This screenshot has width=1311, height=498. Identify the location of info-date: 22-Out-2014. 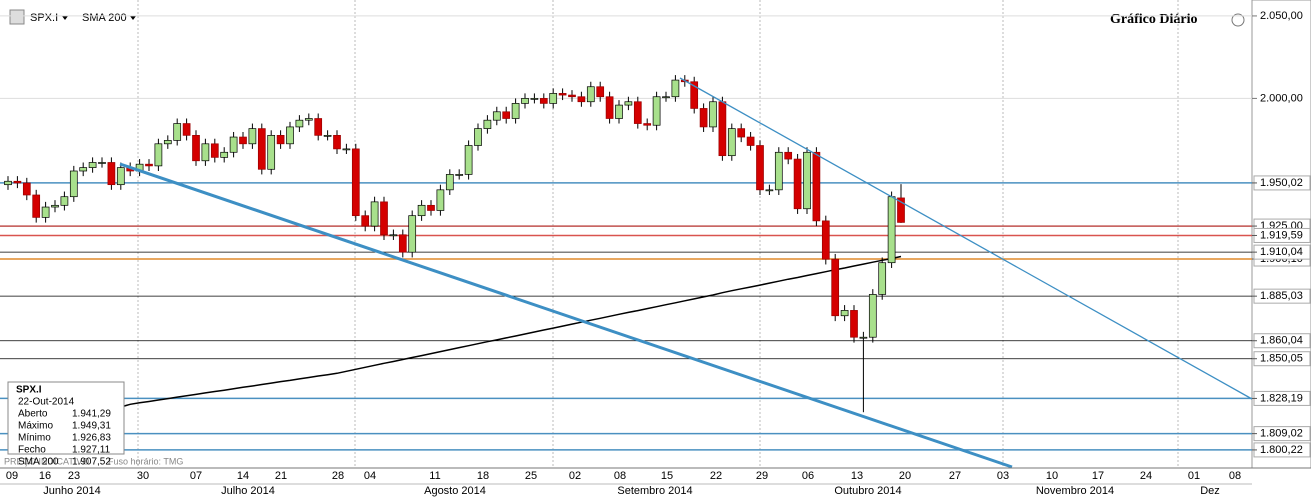
(46, 402).